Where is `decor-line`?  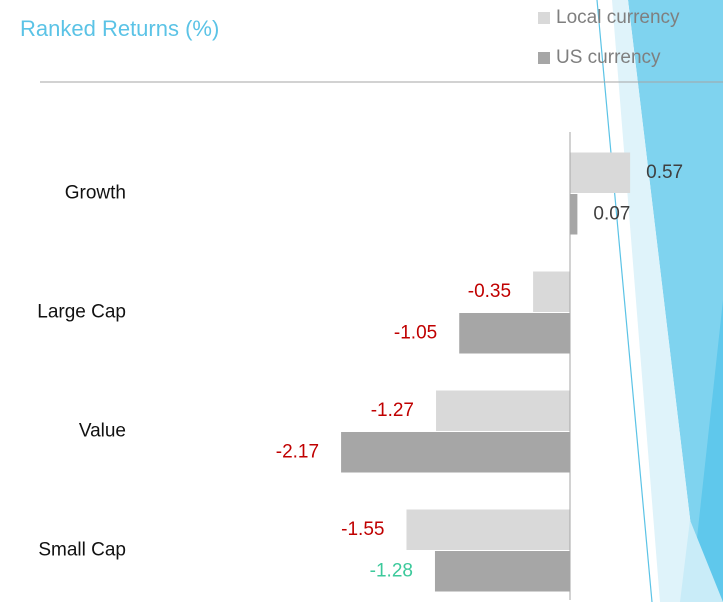 decor-line is located at coordinates (624, 301).